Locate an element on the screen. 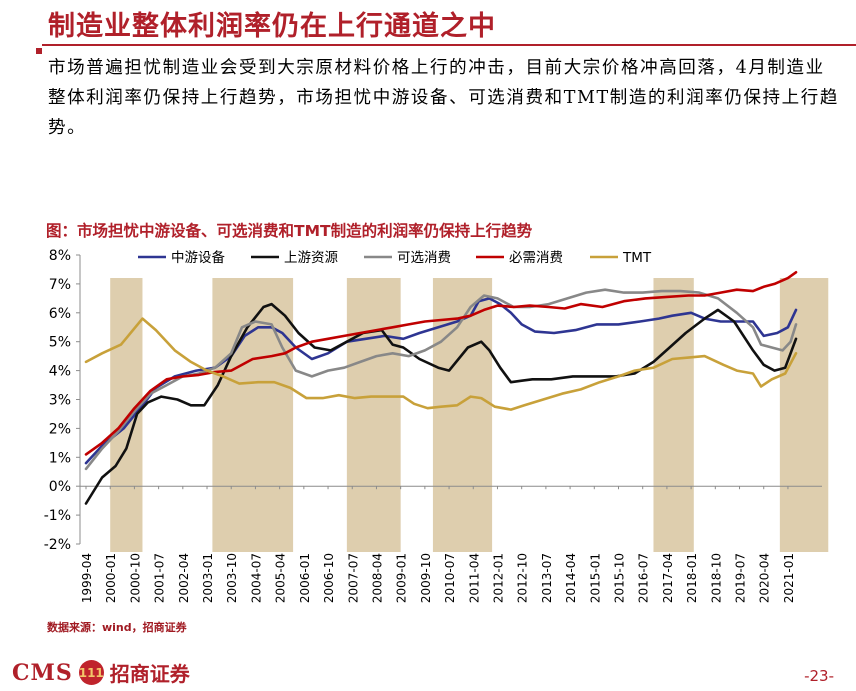  x-tick-label: 2020-04 is located at coordinates (765, 578).